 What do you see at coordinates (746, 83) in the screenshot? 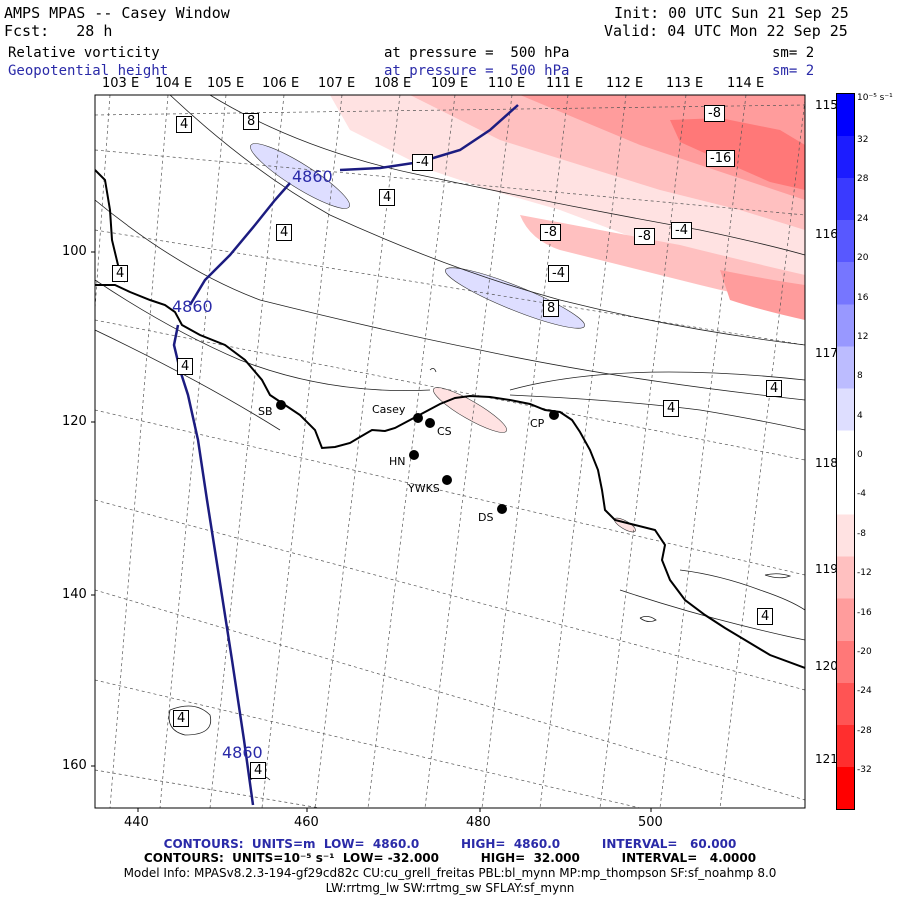
I see `lon-label: 114 E` at bounding box center [746, 83].